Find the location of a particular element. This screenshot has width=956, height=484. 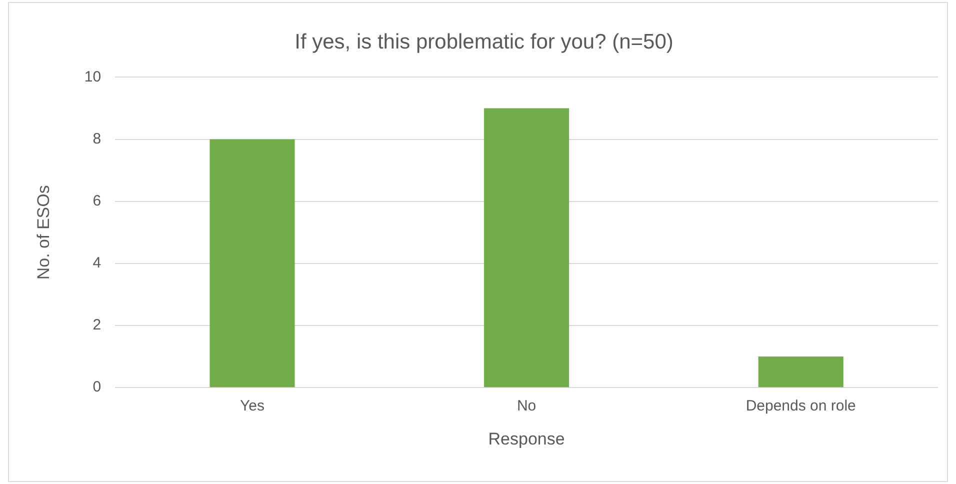

y-tick-label: 8 is located at coordinates (97, 139).